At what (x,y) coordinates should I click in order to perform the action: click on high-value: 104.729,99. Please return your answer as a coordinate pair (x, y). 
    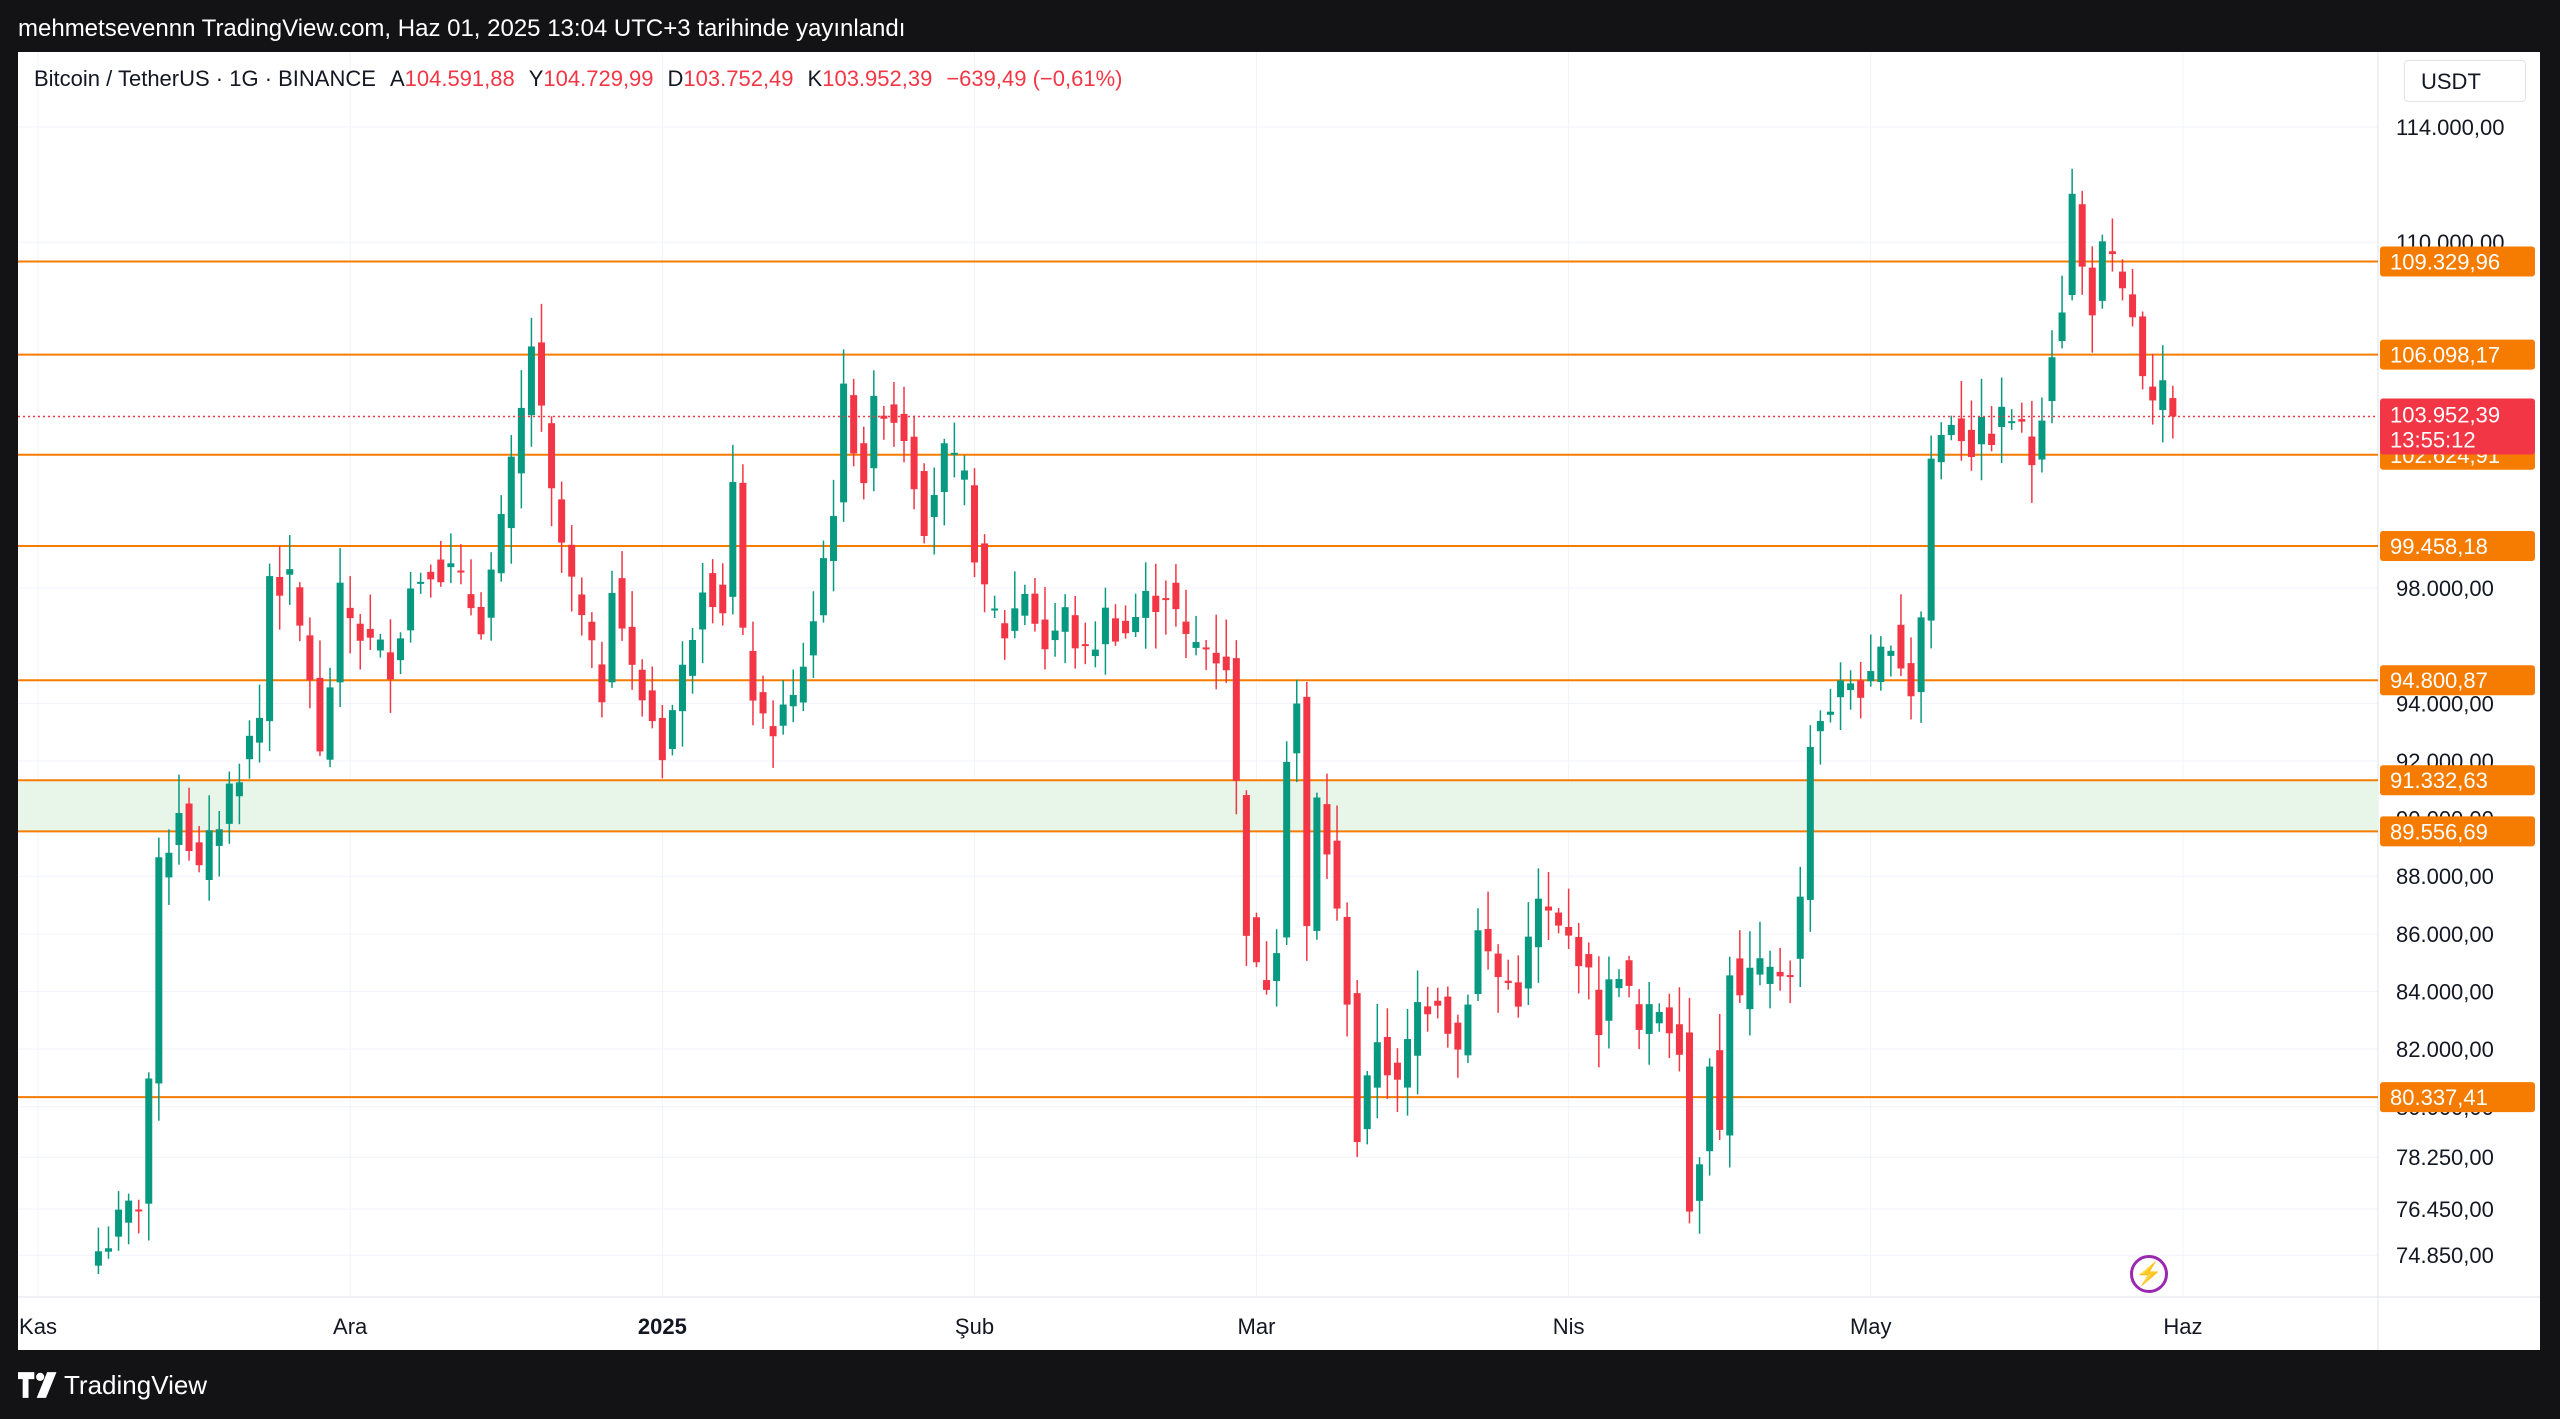
    Looking at the image, I should click on (598, 78).